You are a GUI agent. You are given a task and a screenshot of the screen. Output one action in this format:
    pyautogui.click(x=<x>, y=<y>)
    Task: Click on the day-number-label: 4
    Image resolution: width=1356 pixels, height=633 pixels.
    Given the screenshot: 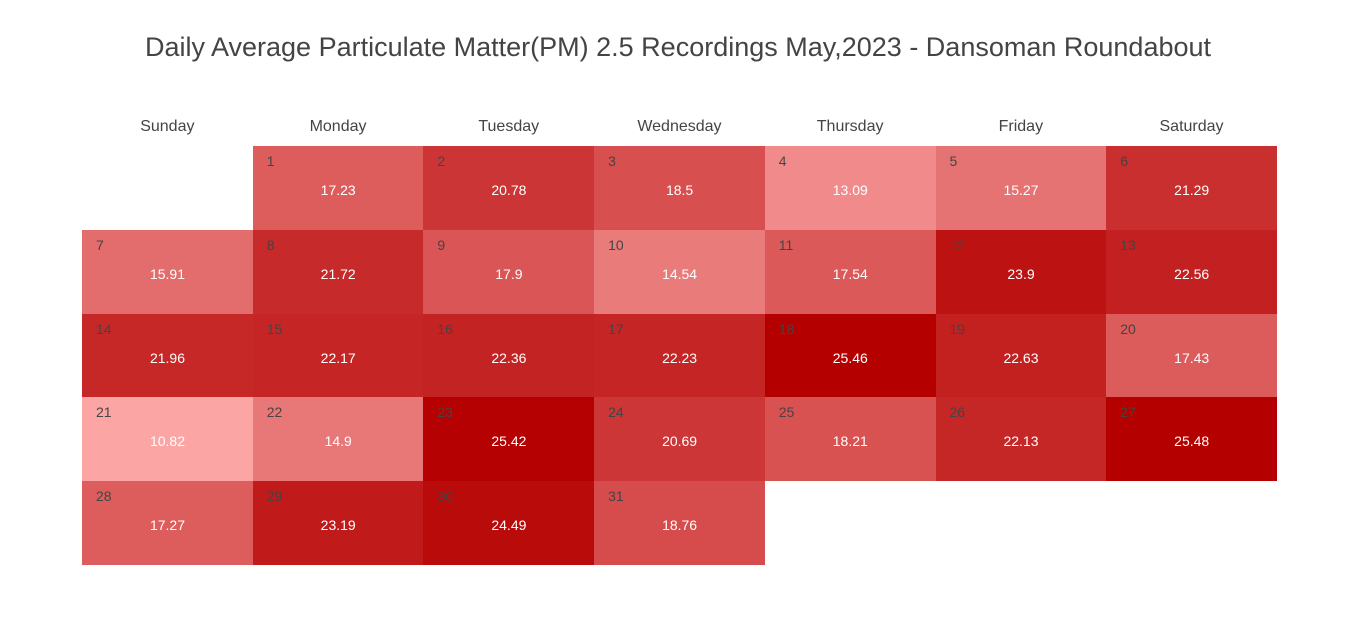 What is the action you would take?
    pyautogui.click(x=782, y=161)
    